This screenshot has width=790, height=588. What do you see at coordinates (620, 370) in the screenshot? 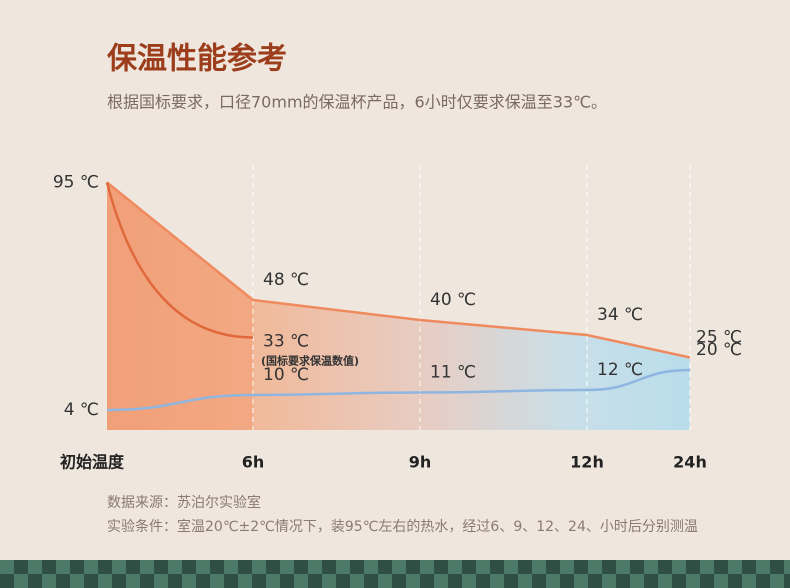
I see `data-label: 12 ℃` at bounding box center [620, 370].